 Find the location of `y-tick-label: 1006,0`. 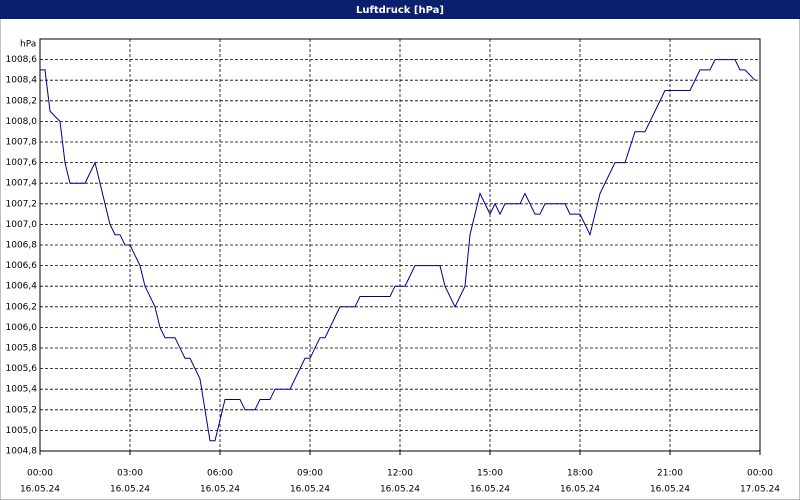

y-tick-label: 1006,0 is located at coordinates (22, 328).